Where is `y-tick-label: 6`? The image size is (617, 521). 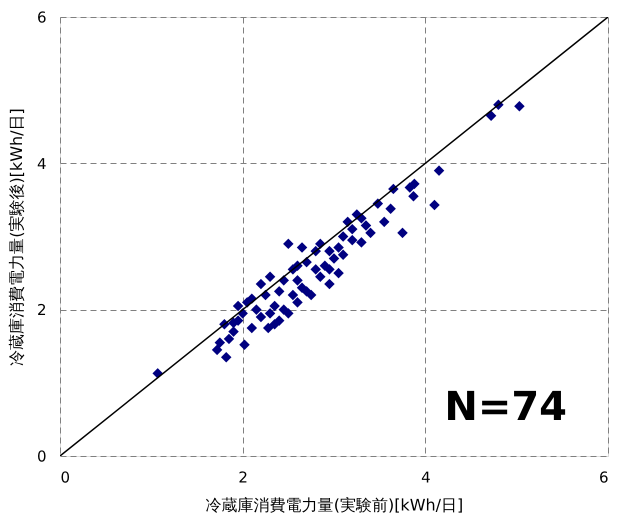
y-tick-label: 6 is located at coordinates (41, 17).